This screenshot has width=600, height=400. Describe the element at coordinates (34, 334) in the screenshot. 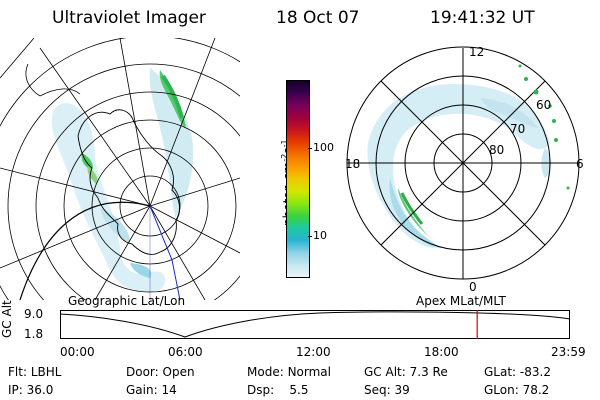

I see `altitude-tick-low: 1.8` at that location.